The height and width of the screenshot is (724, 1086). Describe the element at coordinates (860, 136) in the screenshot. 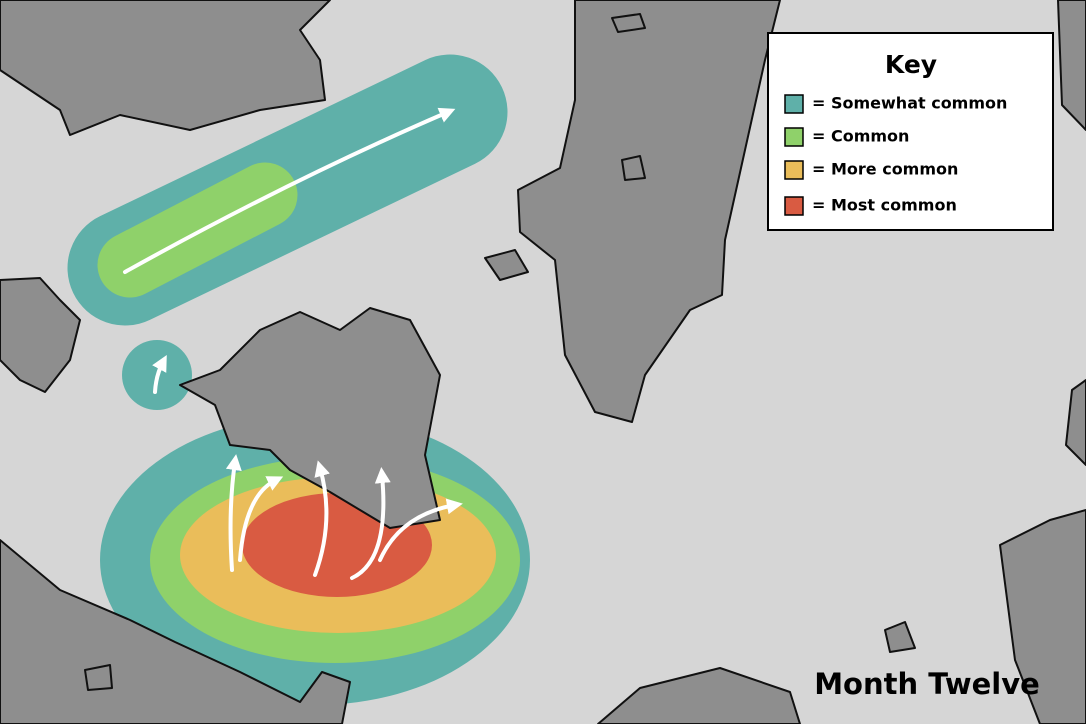

I see `legend-label: = Common` at that location.